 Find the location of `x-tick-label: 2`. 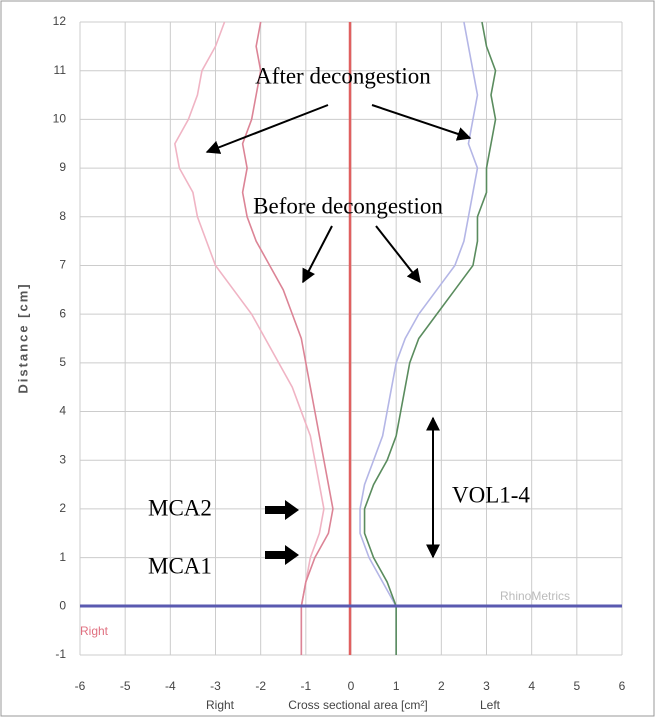

x-tick-label: 2 is located at coordinates (441, 686).